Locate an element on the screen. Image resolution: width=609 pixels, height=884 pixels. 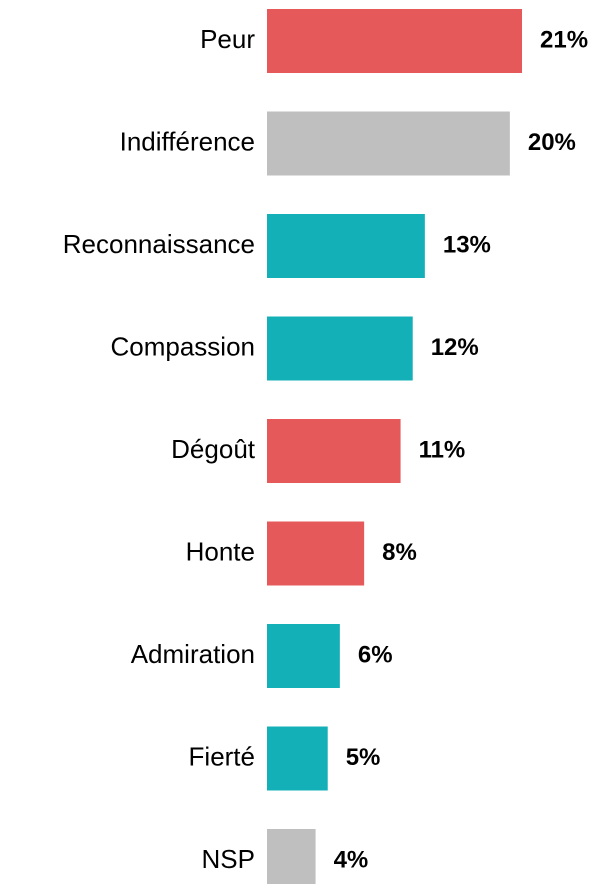
category-label: Peur is located at coordinates (227, 39).